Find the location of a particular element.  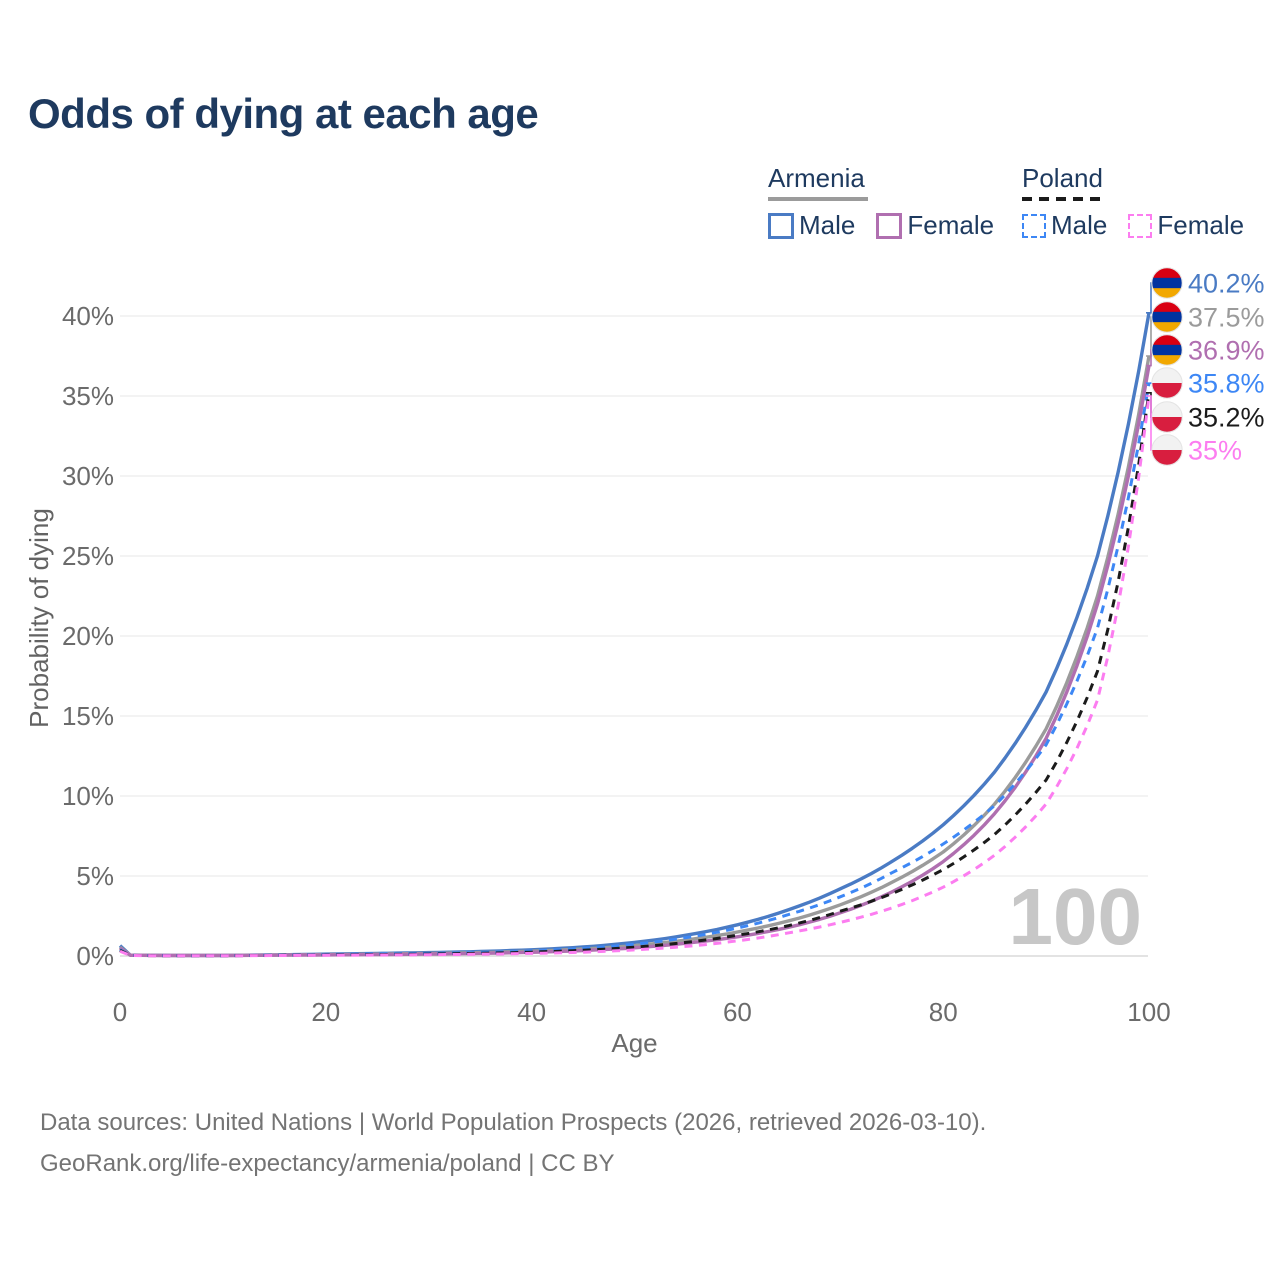

legend-group-armenia: Armenia Male Female is located at coordinates (891, 202).